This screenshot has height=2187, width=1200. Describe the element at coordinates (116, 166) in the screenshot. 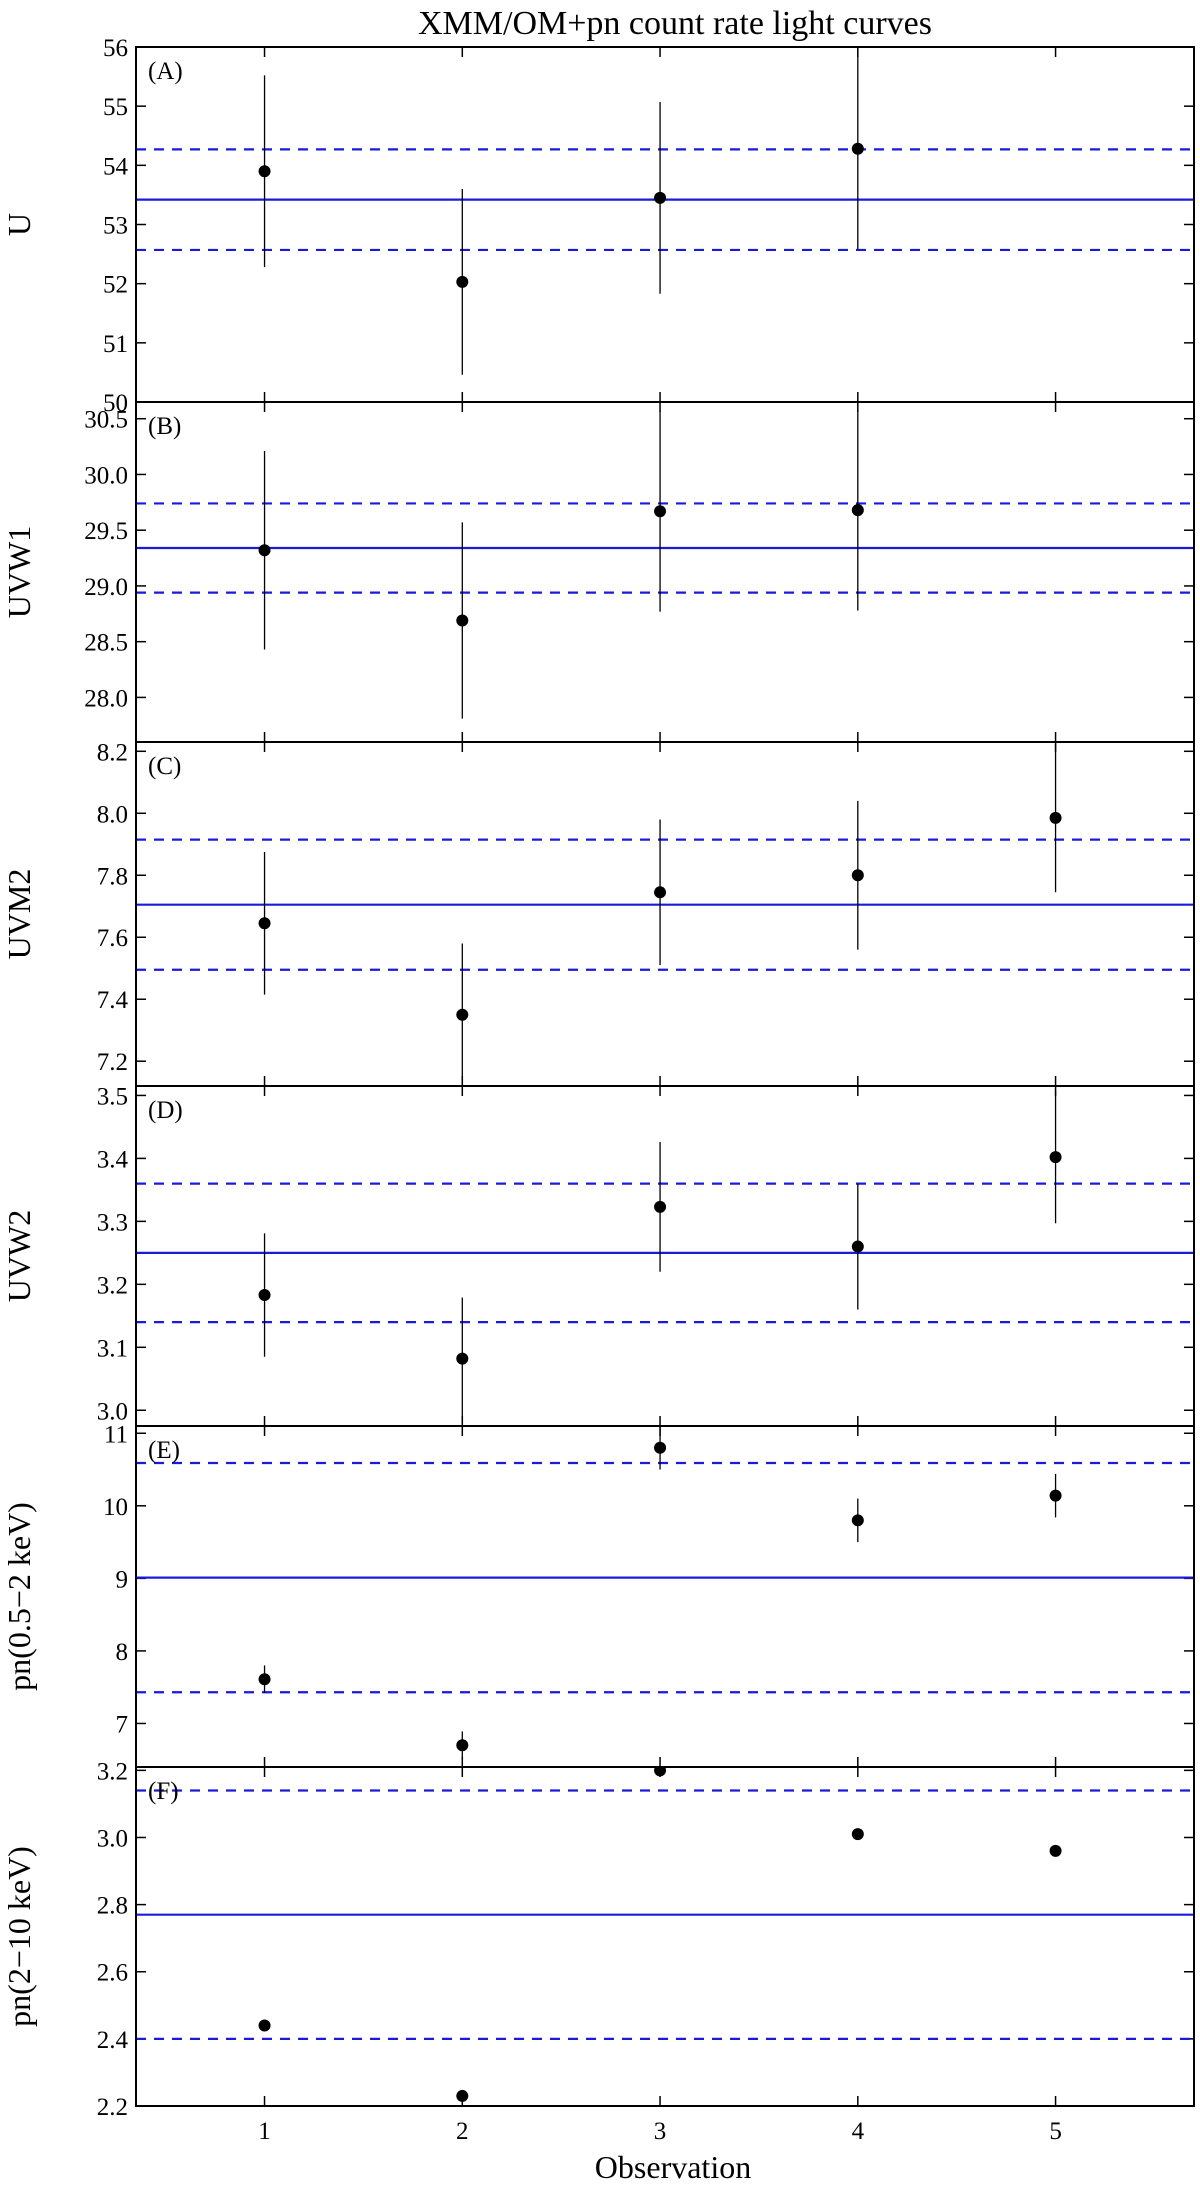

I see `y-tick-label: 54` at that location.